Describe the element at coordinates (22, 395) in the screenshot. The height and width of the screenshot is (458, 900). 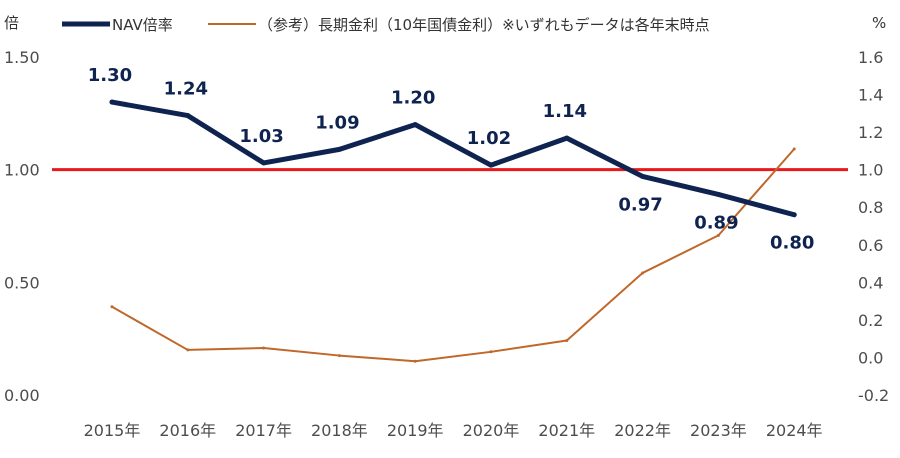
I see `left-tick-label: 0.00` at that location.